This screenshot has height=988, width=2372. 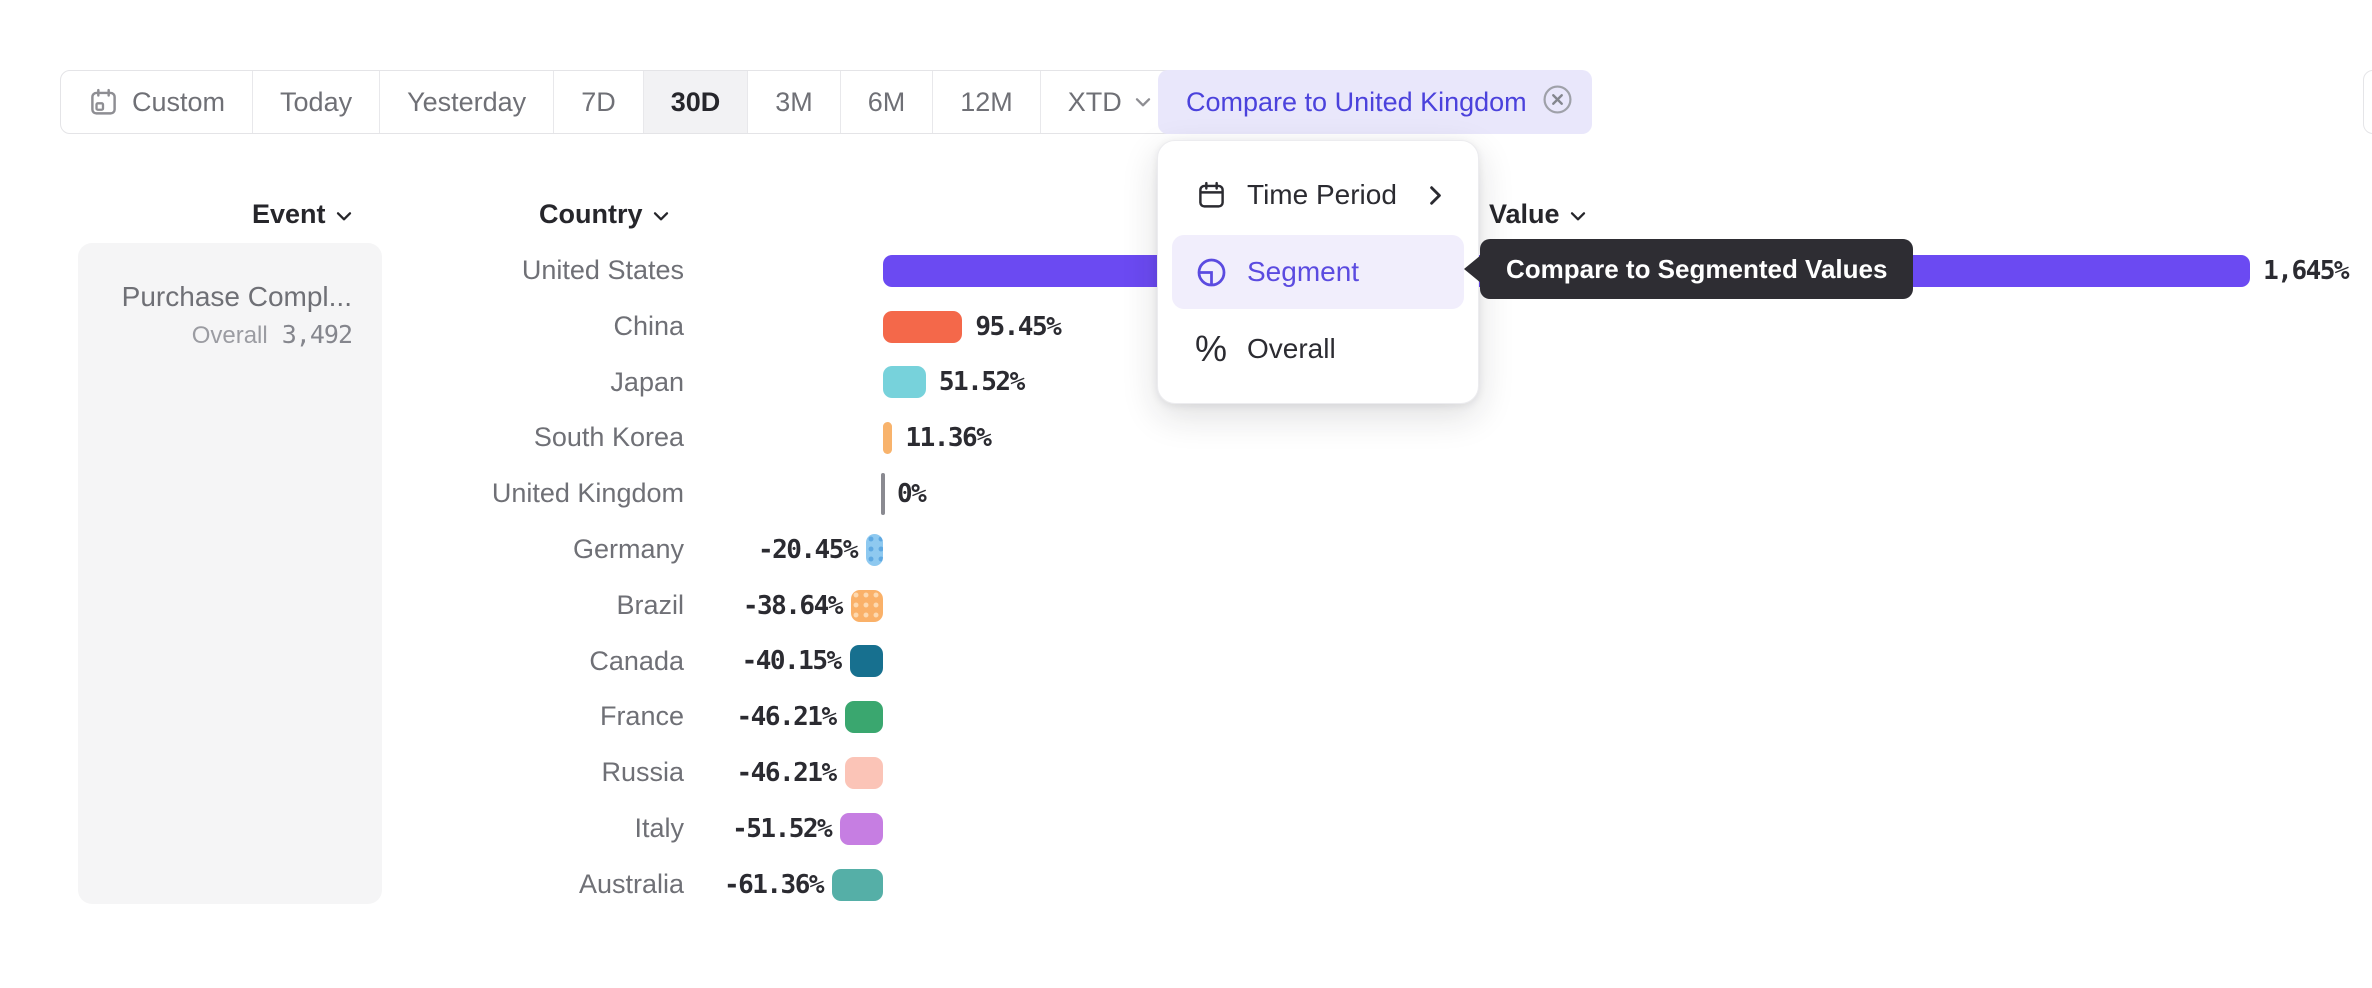 I want to click on bar-france, so click(x=863, y=717).